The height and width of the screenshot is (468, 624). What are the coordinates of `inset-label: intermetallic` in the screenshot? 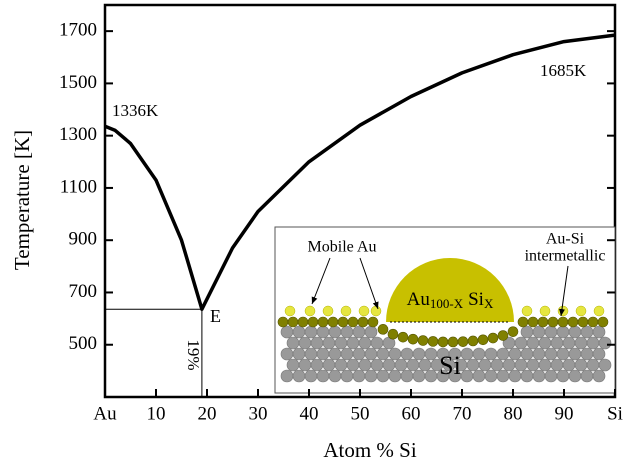 It's located at (565, 256).